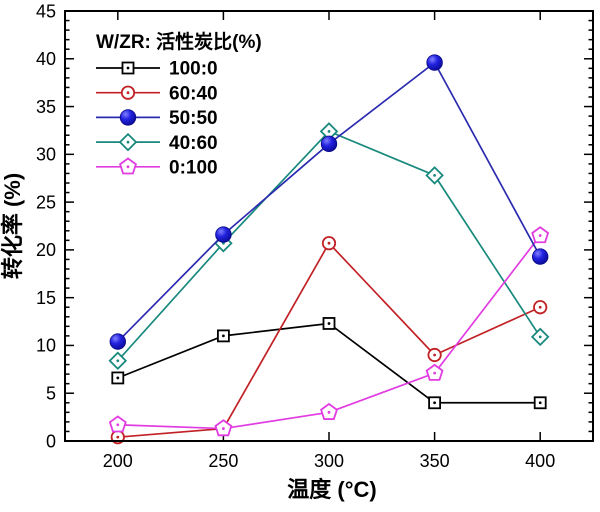  Describe the element at coordinates (193, 93) in the screenshot. I see `legend-label: 60:40` at that location.